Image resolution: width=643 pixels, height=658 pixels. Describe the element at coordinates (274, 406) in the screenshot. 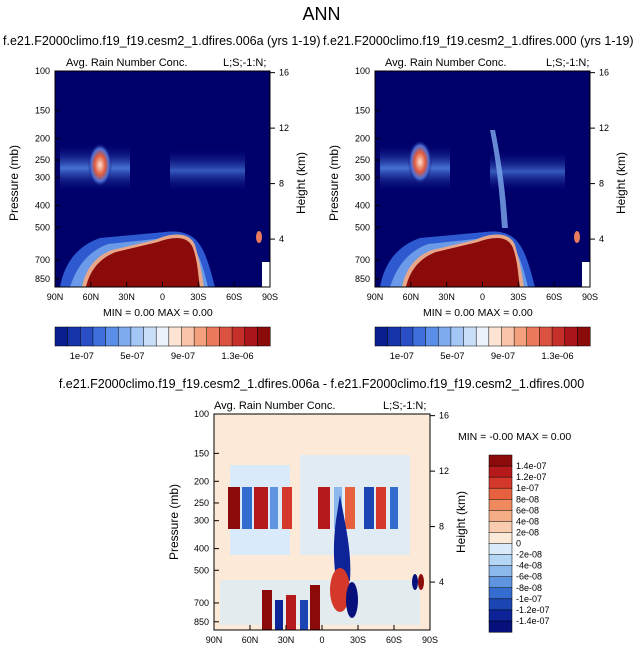

I see `diff-variable-label: Avg. Rain Number Conc.` at that location.